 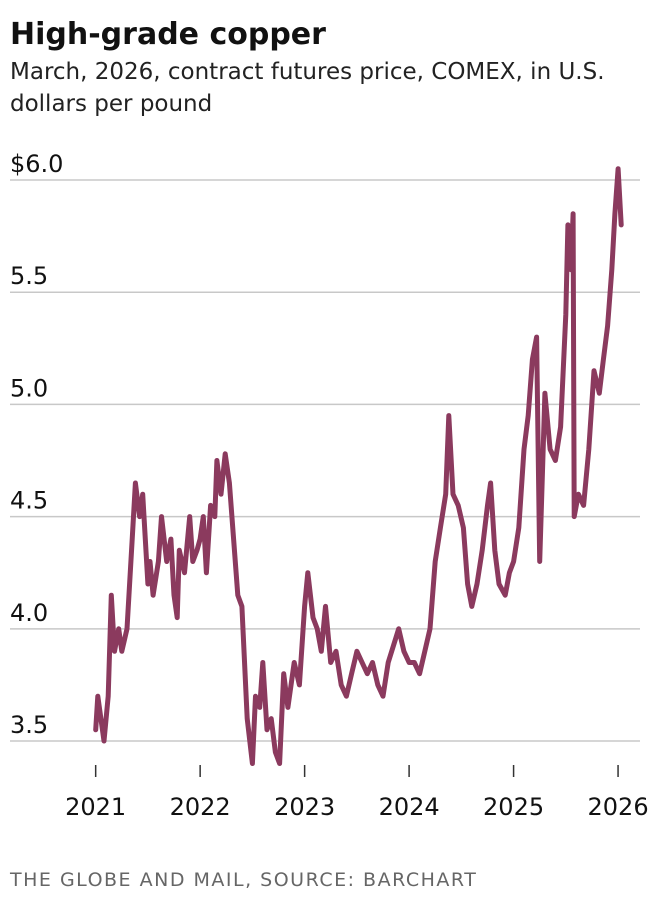 What do you see at coordinates (36, 164) in the screenshot?
I see `y-tick-label: $6.0` at bounding box center [36, 164].